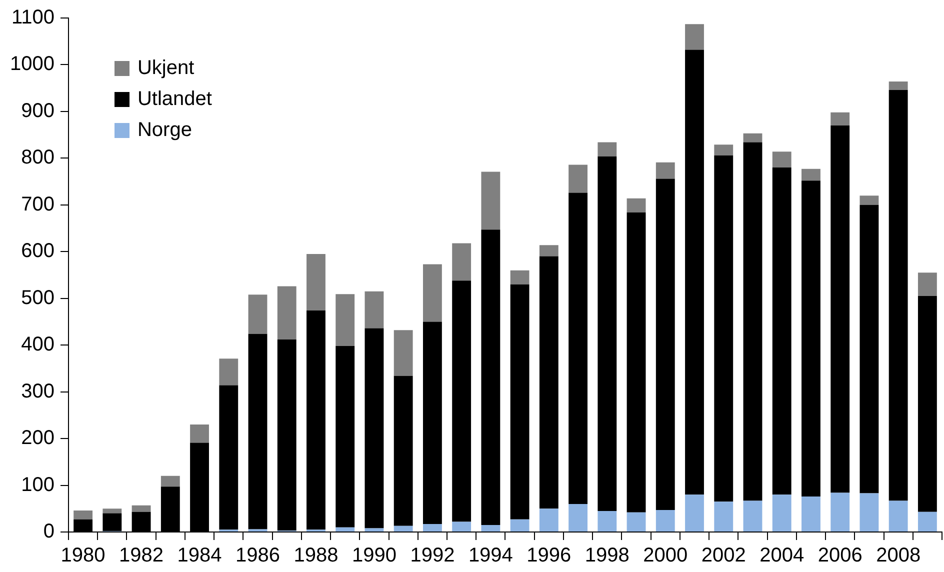 Image resolution: width=944 pixels, height=572 pixels. What do you see at coordinates (37, 157) in the screenshot?
I see `y-tick-label: 800` at bounding box center [37, 157].